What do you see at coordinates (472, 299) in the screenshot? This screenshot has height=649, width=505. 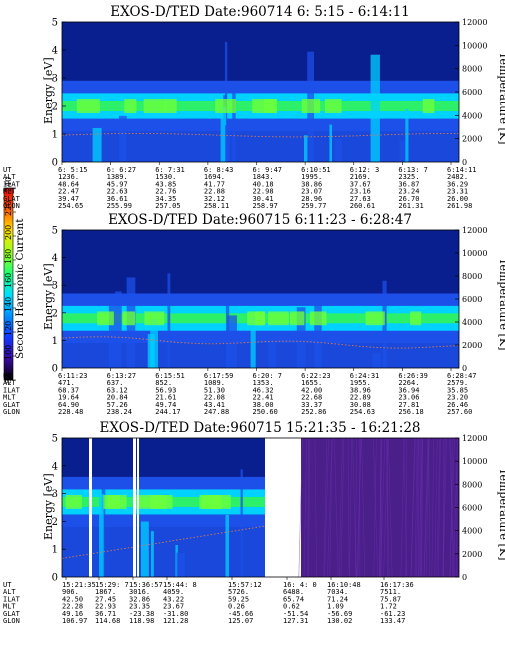 I see `y2-tick-label: 6000` at bounding box center [472, 299].